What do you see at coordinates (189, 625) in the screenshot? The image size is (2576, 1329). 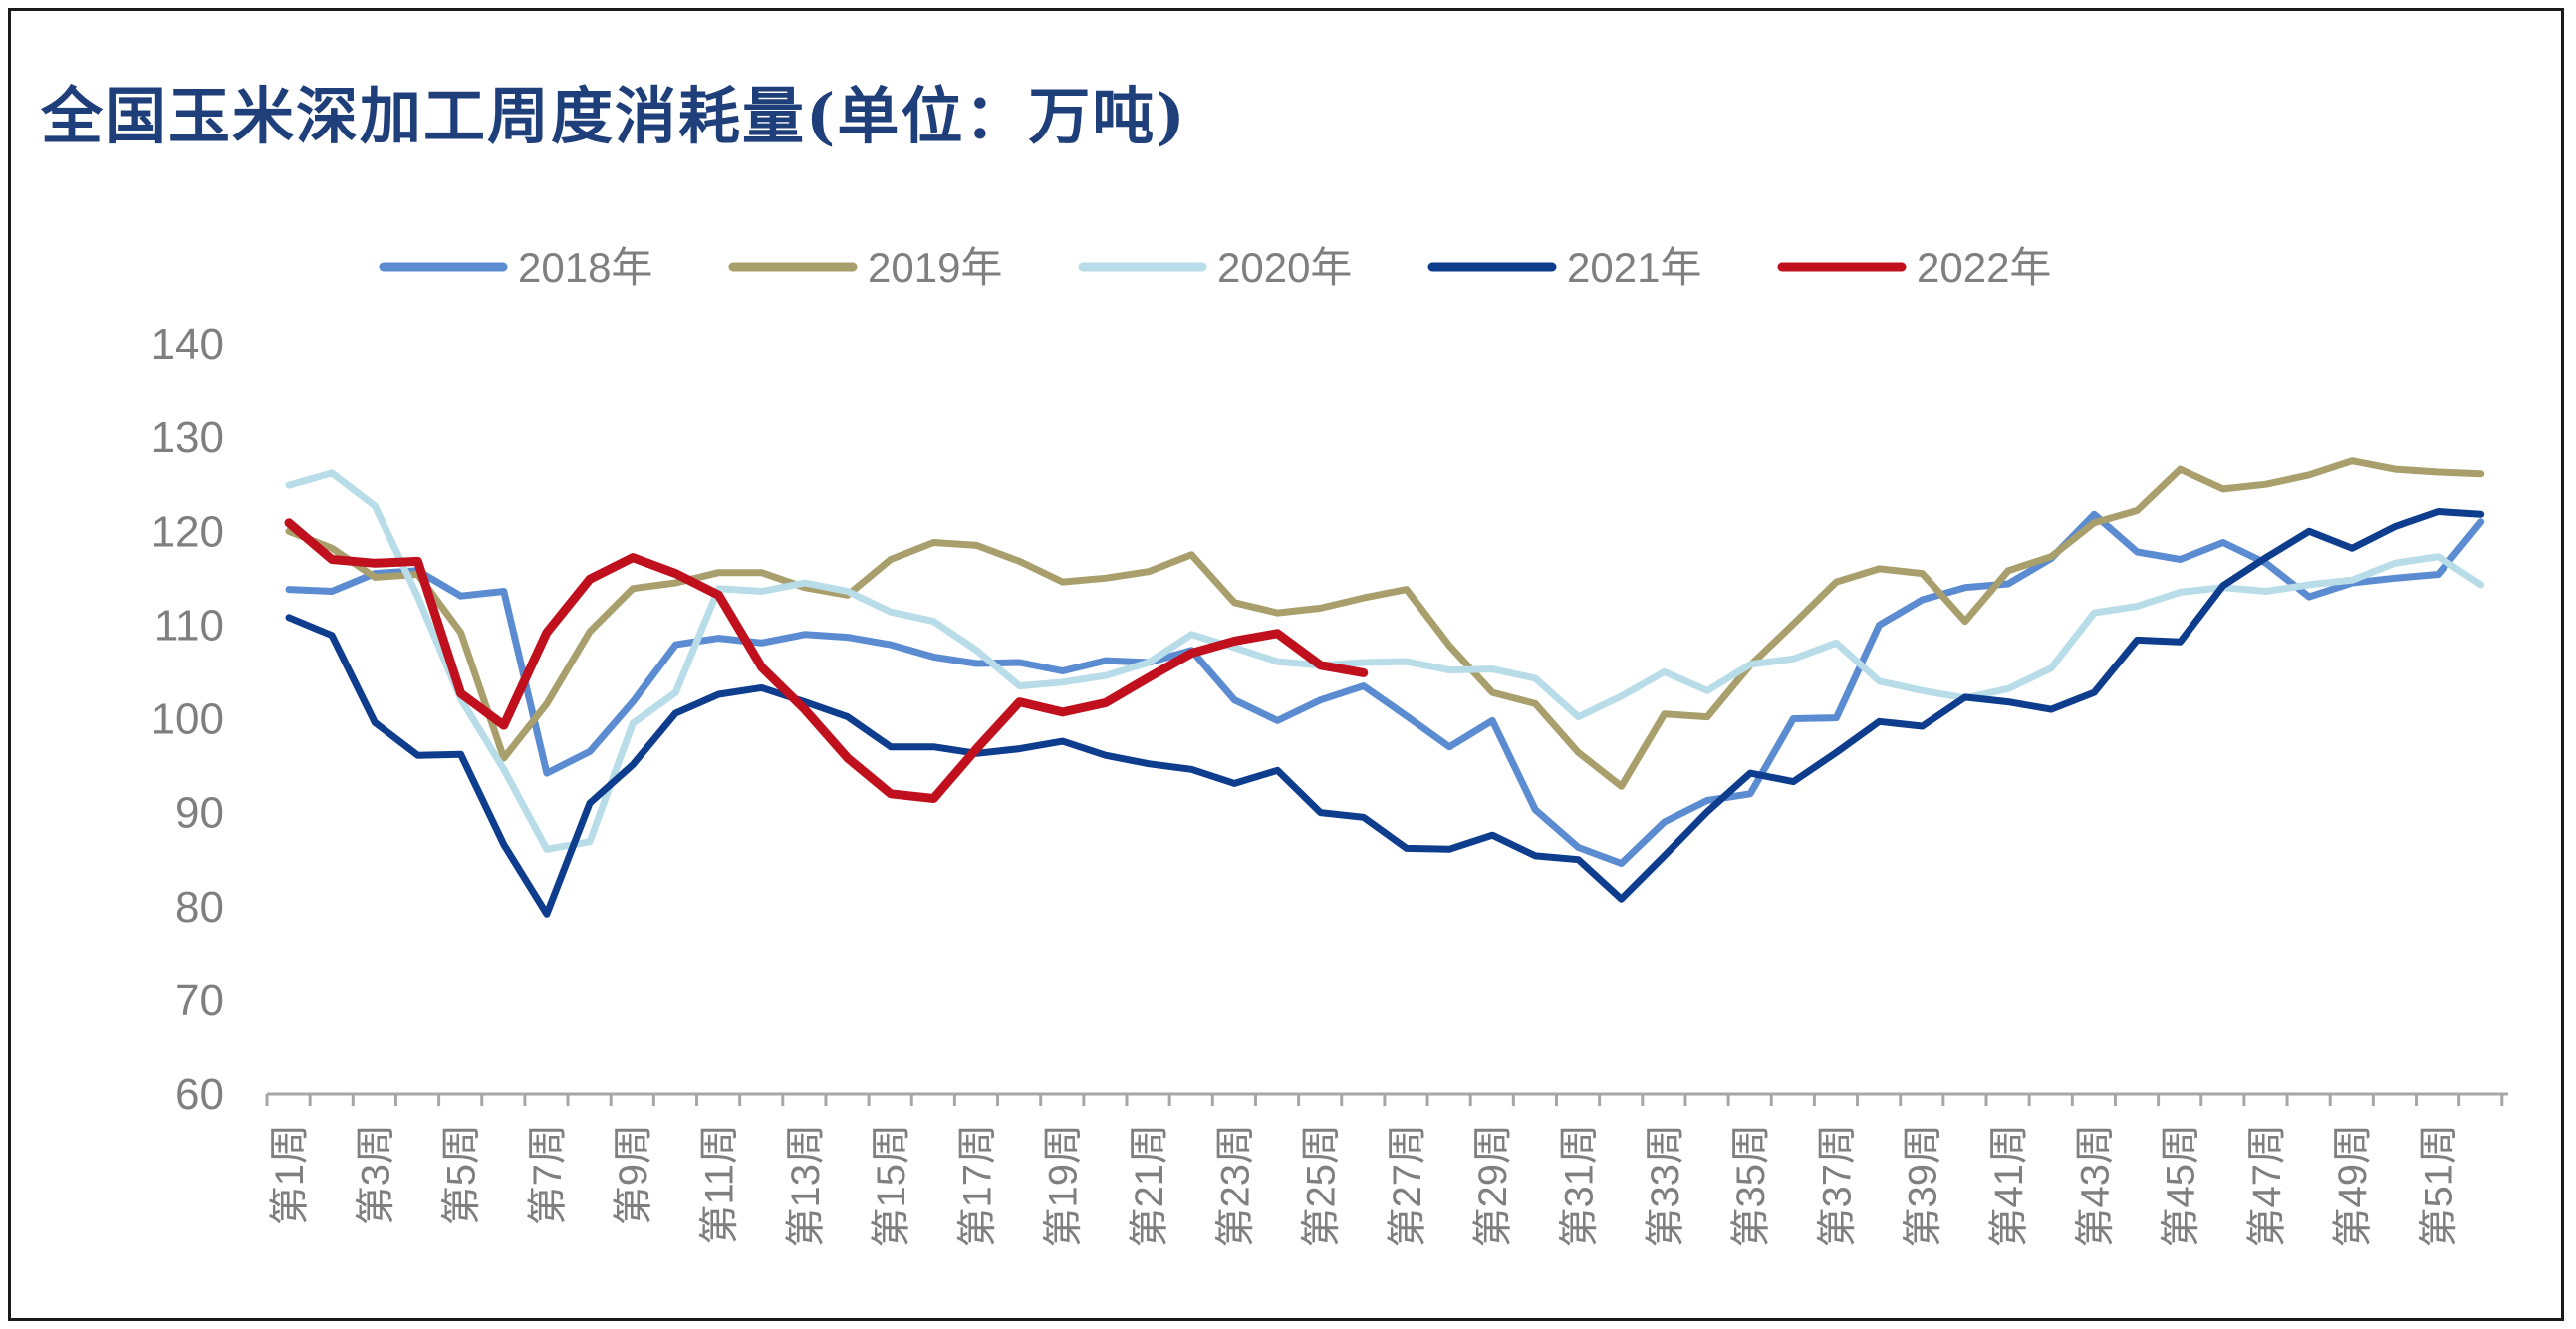 I see `y-tick-label-110: 110` at bounding box center [189, 625].